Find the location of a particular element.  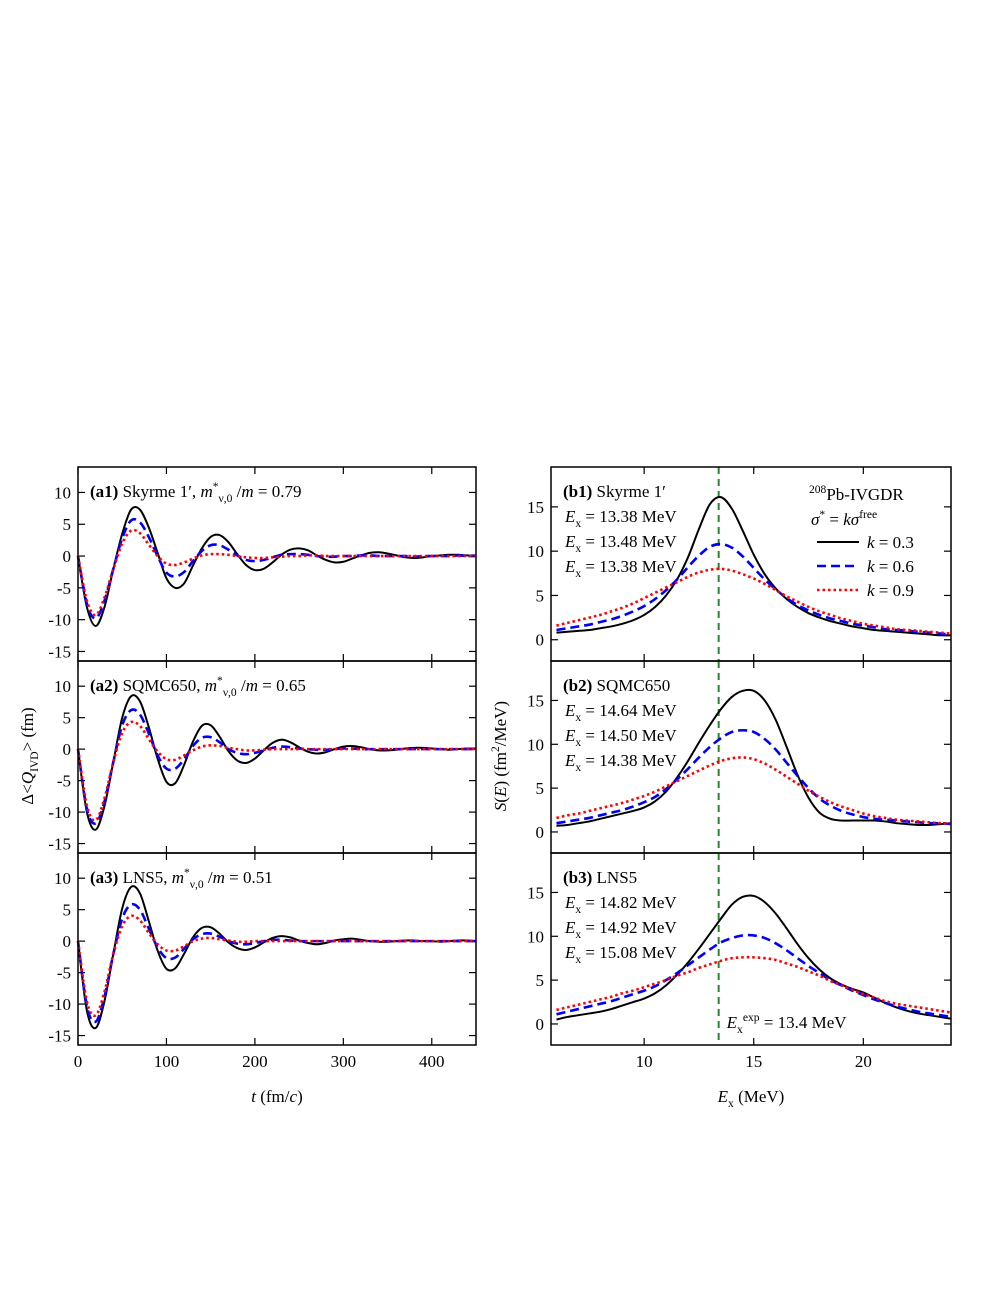

text-segment: = 14.50 MeV is located at coordinates (629, 735).